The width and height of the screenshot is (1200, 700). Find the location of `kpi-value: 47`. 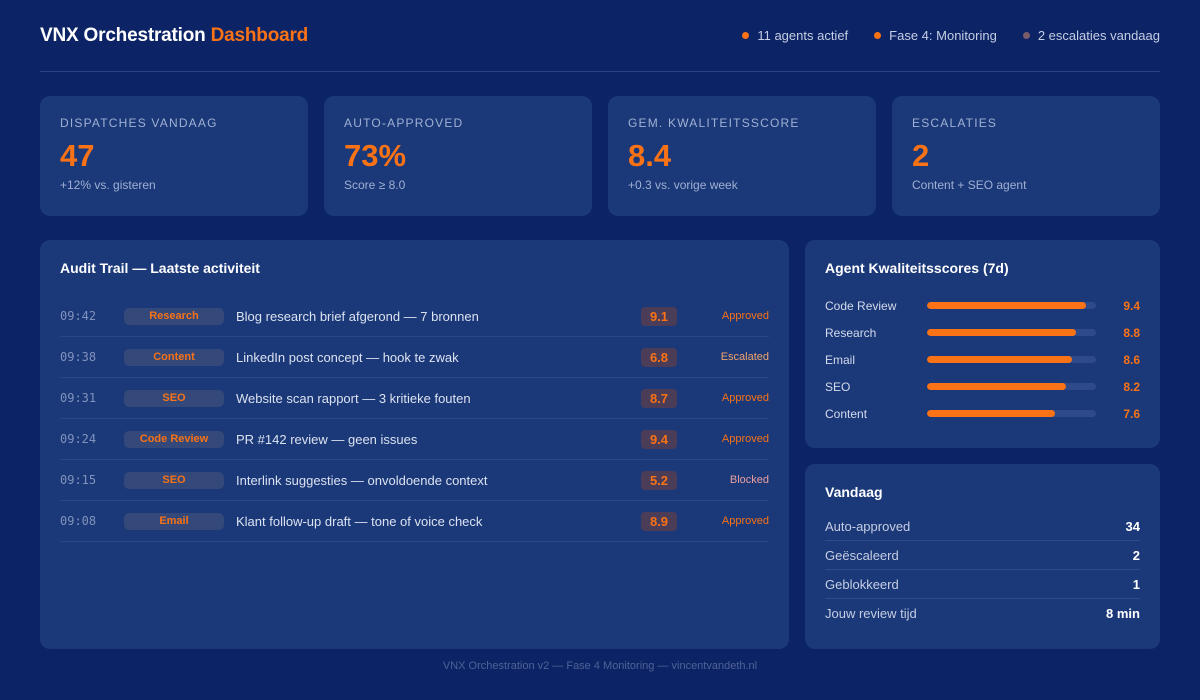

kpi-value: 47 is located at coordinates (77, 155).